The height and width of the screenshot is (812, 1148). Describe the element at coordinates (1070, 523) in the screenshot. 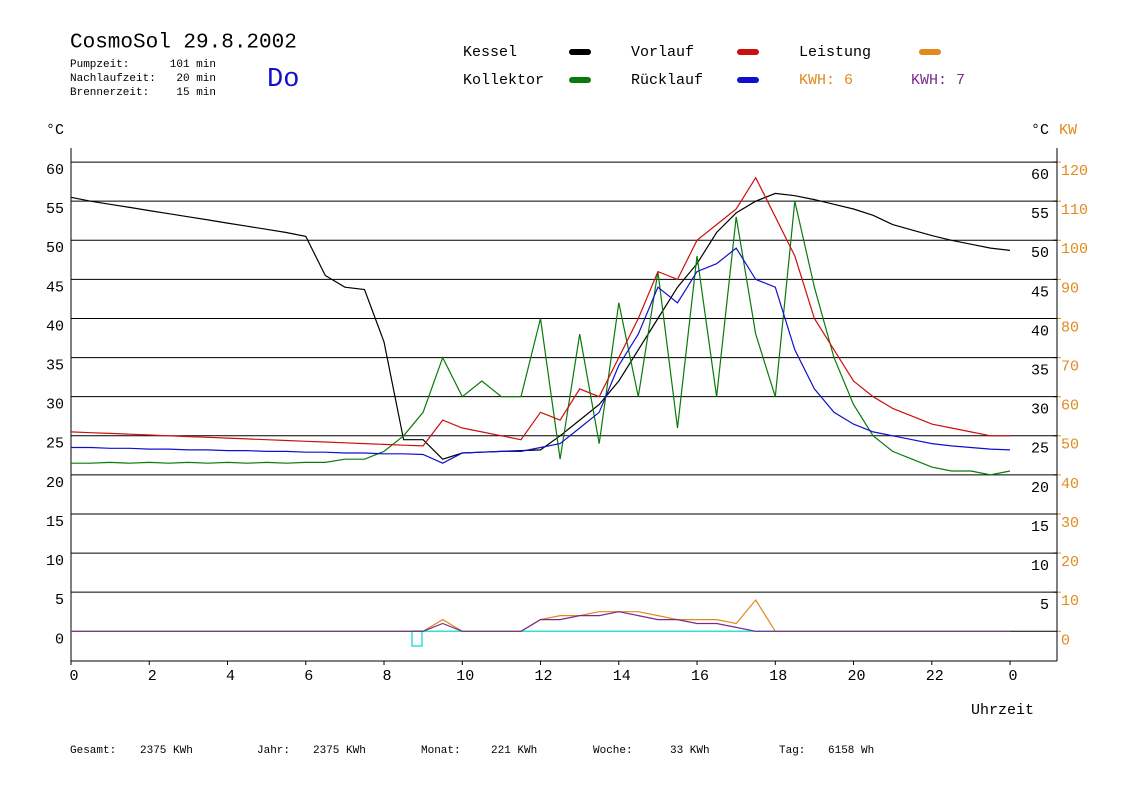

I see `y2-tick-label: 30` at that location.